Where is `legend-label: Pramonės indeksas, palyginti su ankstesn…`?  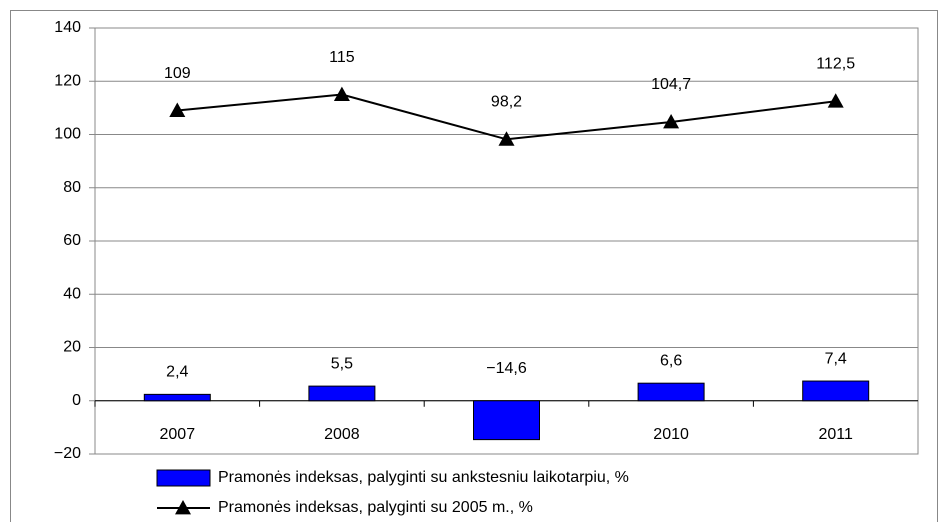
legend-label: Pramonės indeksas, palyginti su ankstesn… is located at coordinates (423, 477).